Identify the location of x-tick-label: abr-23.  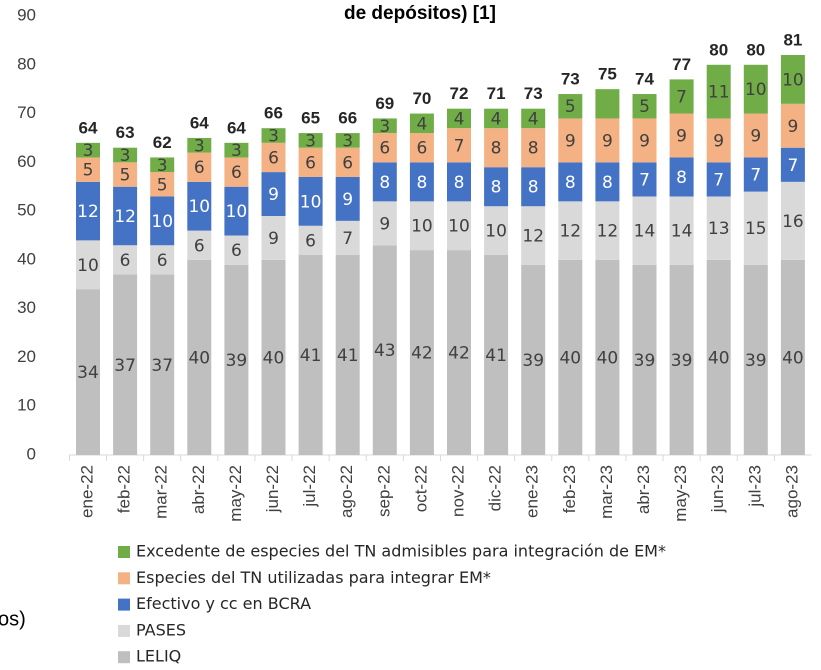
(643, 489).